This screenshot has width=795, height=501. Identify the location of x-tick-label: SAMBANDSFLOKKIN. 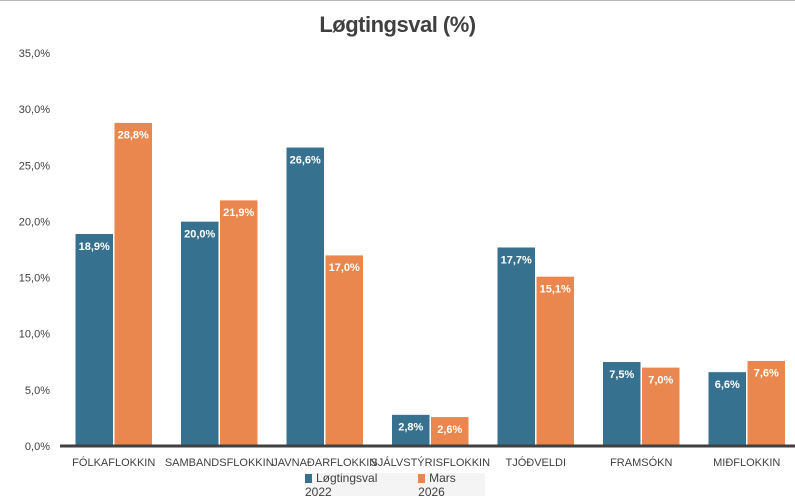
(219, 463).